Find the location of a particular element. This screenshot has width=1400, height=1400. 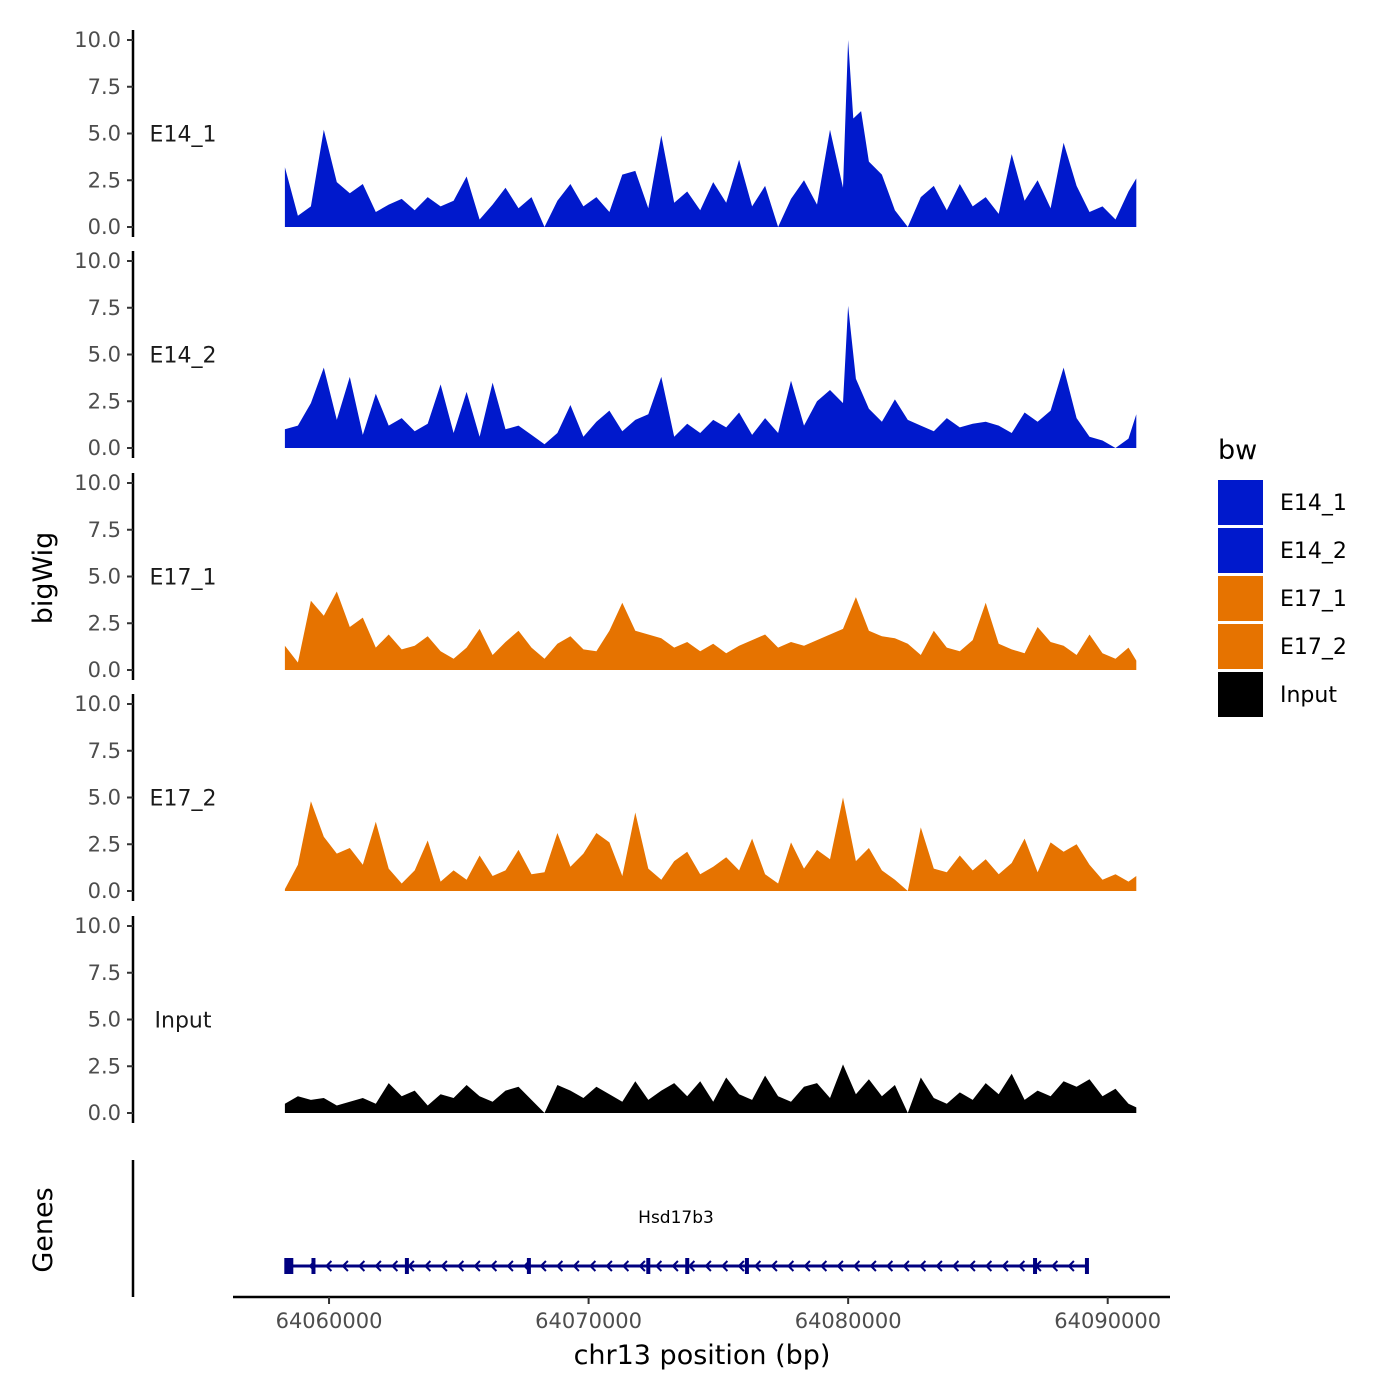

track-label: E14_2 is located at coordinates (183, 356).